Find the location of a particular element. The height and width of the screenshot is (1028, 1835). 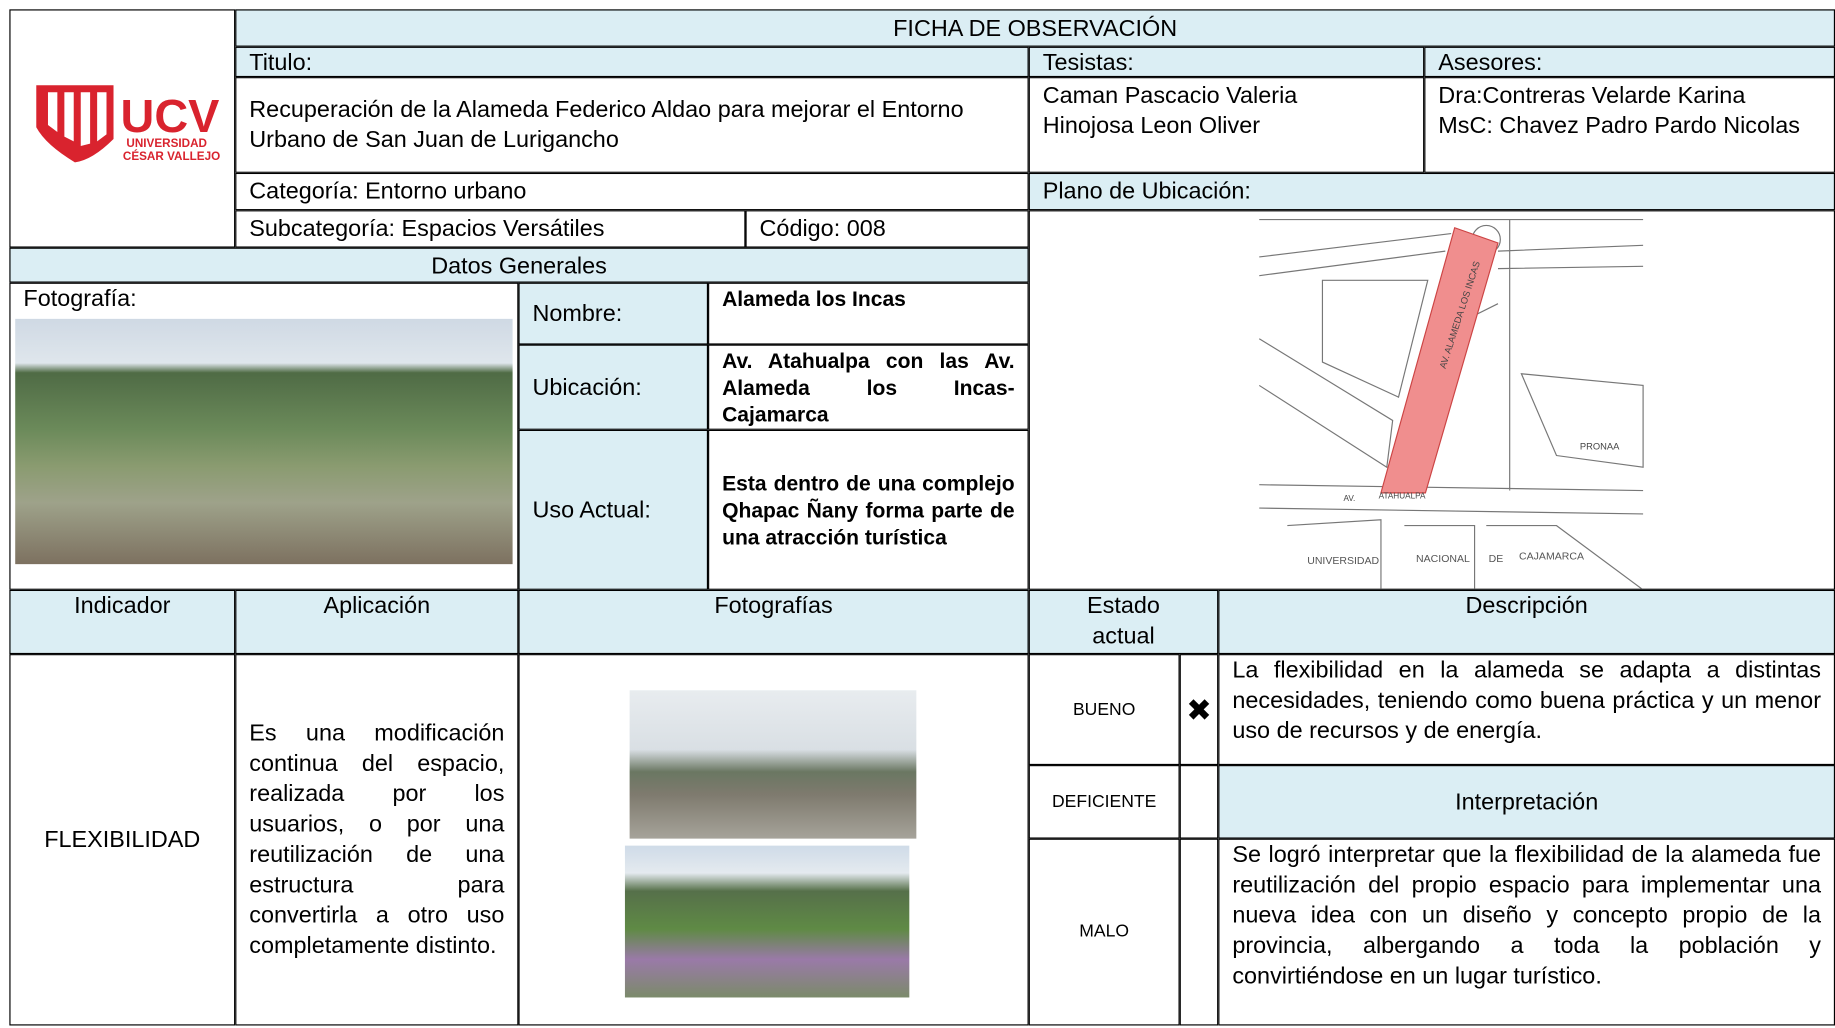

column-header: Indicador is located at coordinates (122, 622).